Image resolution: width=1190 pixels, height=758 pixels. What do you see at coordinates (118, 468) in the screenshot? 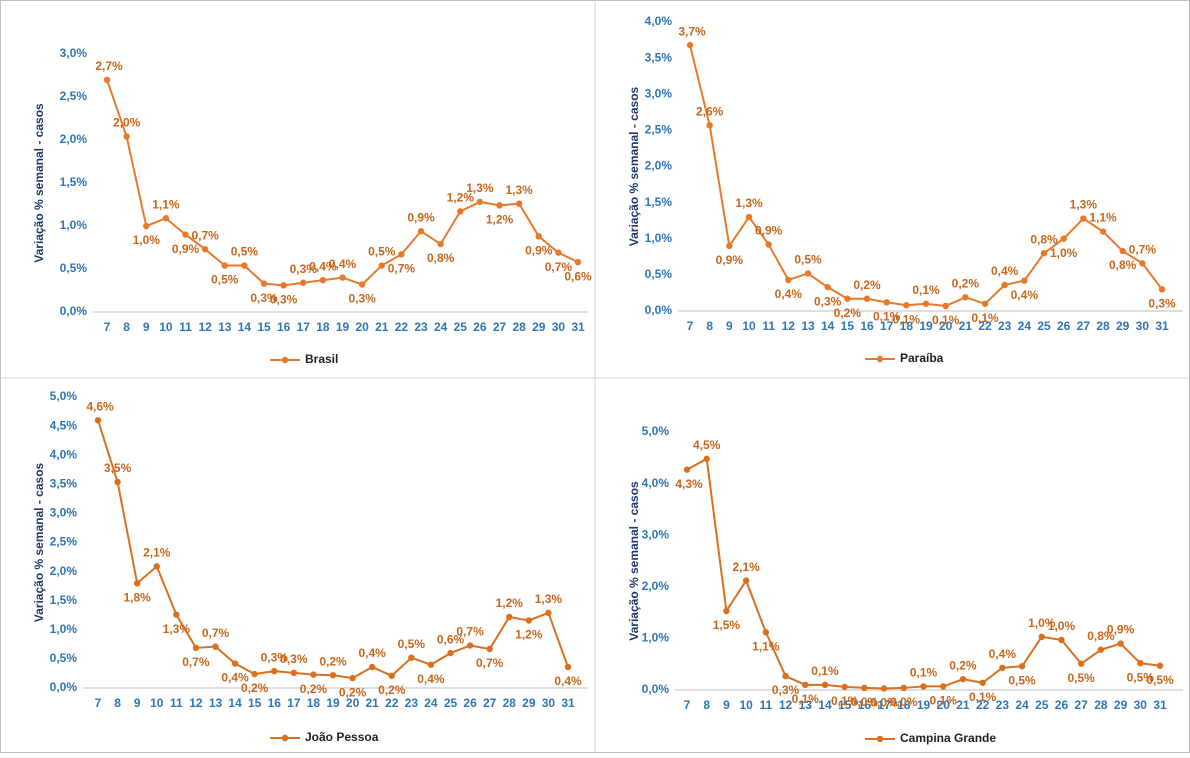
I see `data-label: 3,5%` at bounding box center [118, 468].